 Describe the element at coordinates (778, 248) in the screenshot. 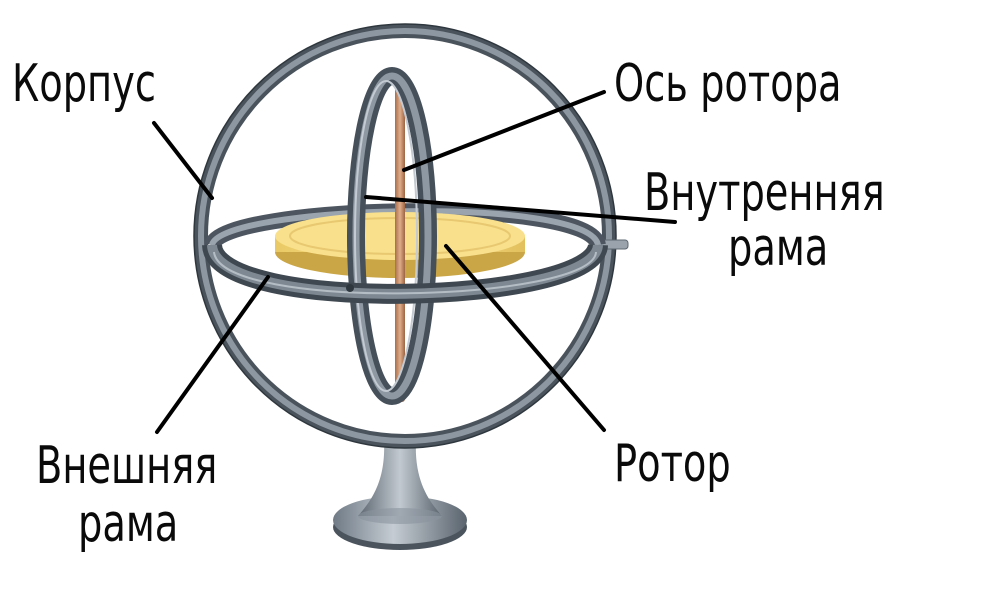

I see `label-inner-frame-line2: рама` at that location.